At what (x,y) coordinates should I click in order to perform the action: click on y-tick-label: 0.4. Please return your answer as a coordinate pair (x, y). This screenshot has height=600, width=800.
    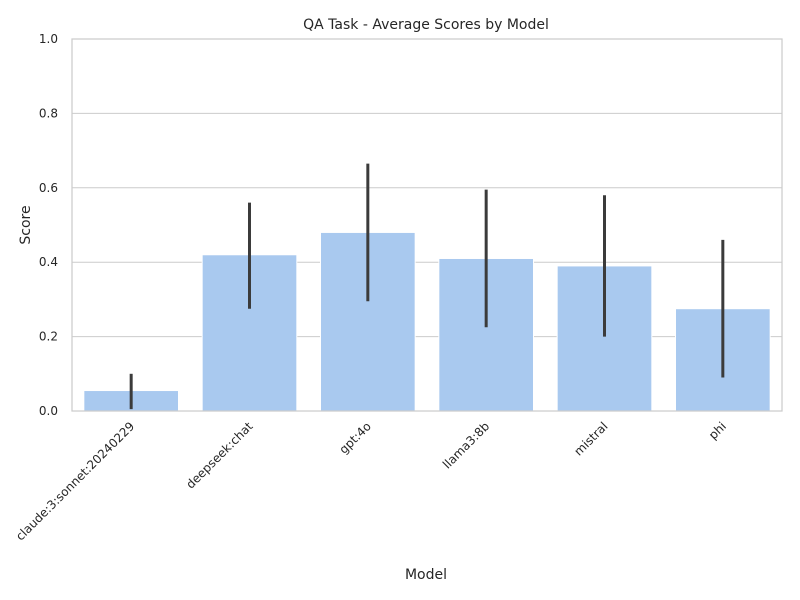
    Looking at the image, I should click on (48, 262).